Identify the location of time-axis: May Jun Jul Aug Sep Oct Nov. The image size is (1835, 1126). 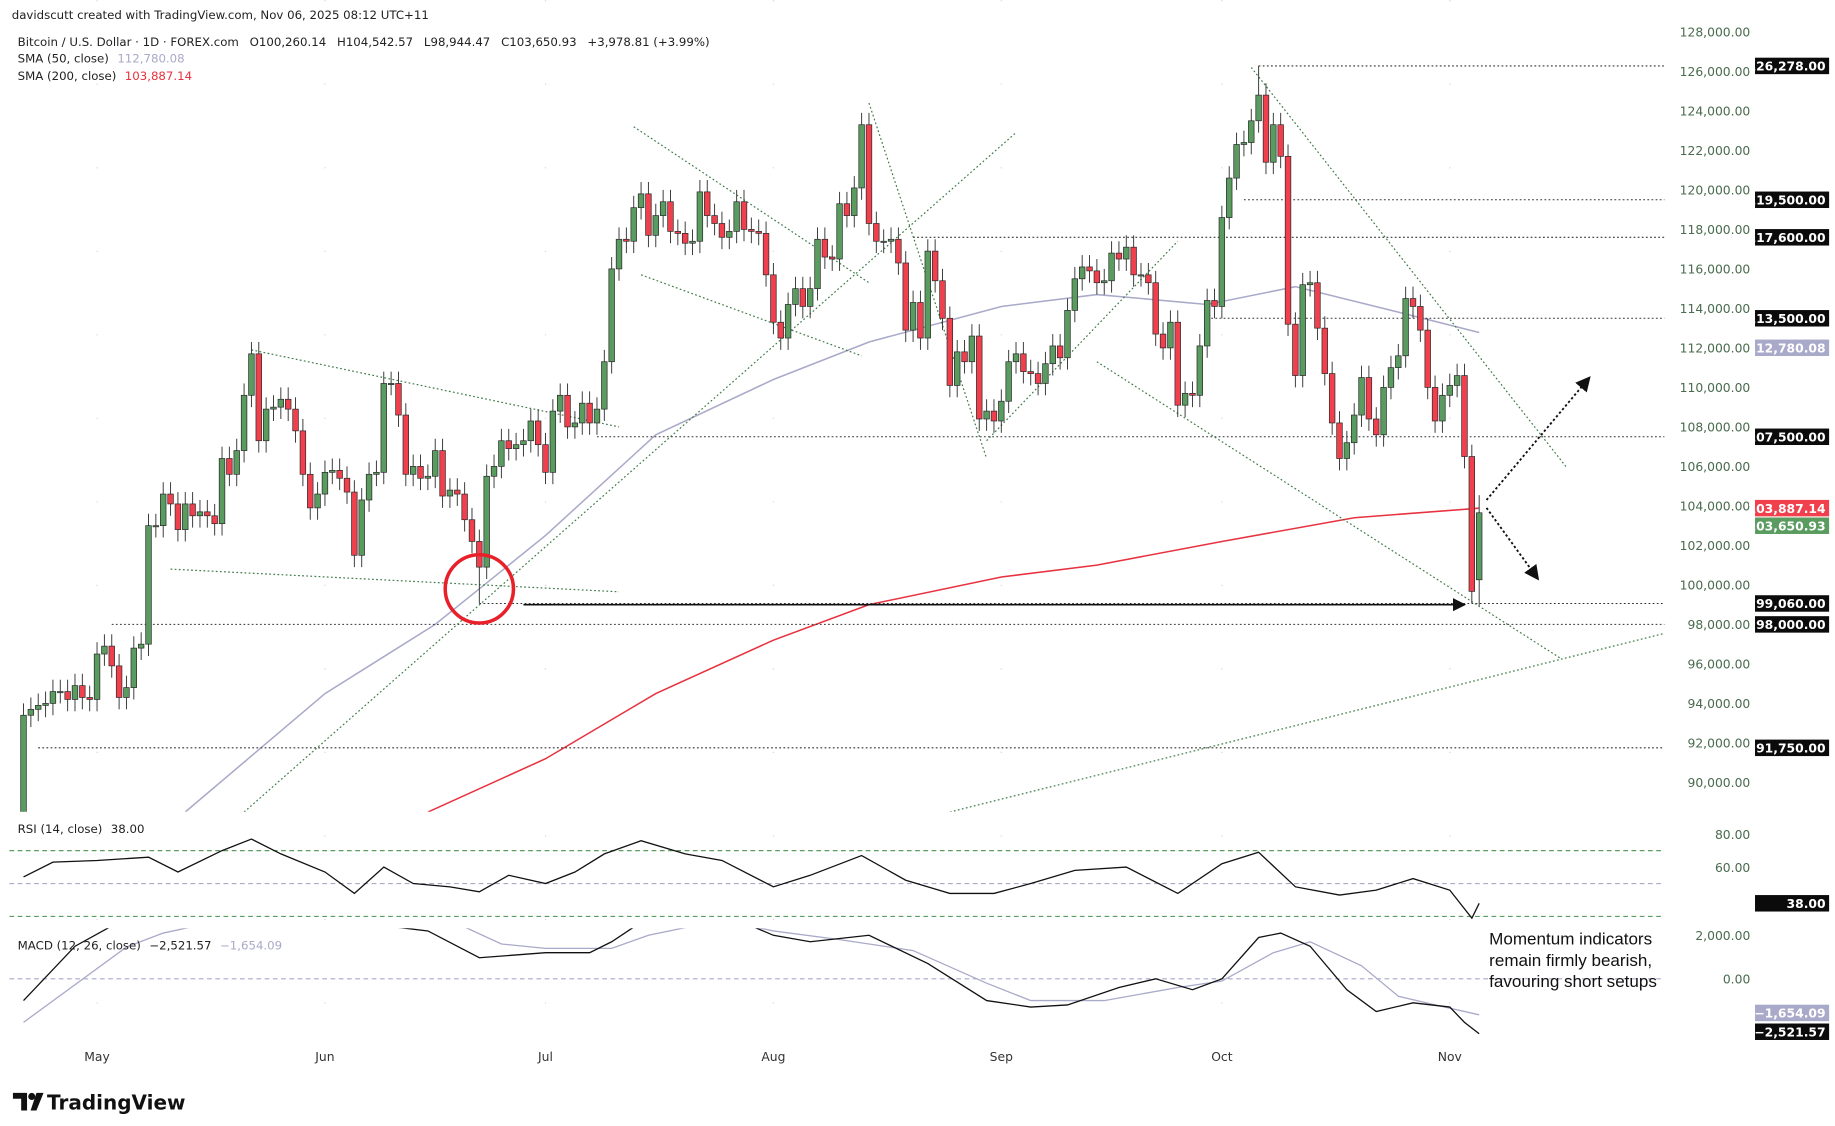
(773, 1057).